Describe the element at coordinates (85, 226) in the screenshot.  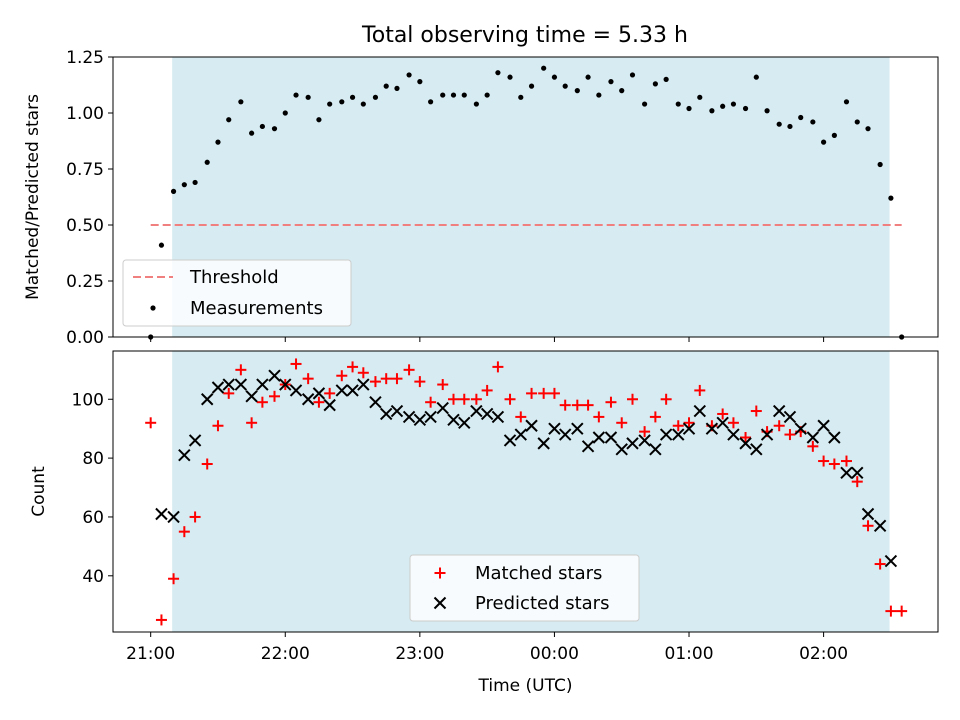
I see `y-tick-label: 0.50` at that location.